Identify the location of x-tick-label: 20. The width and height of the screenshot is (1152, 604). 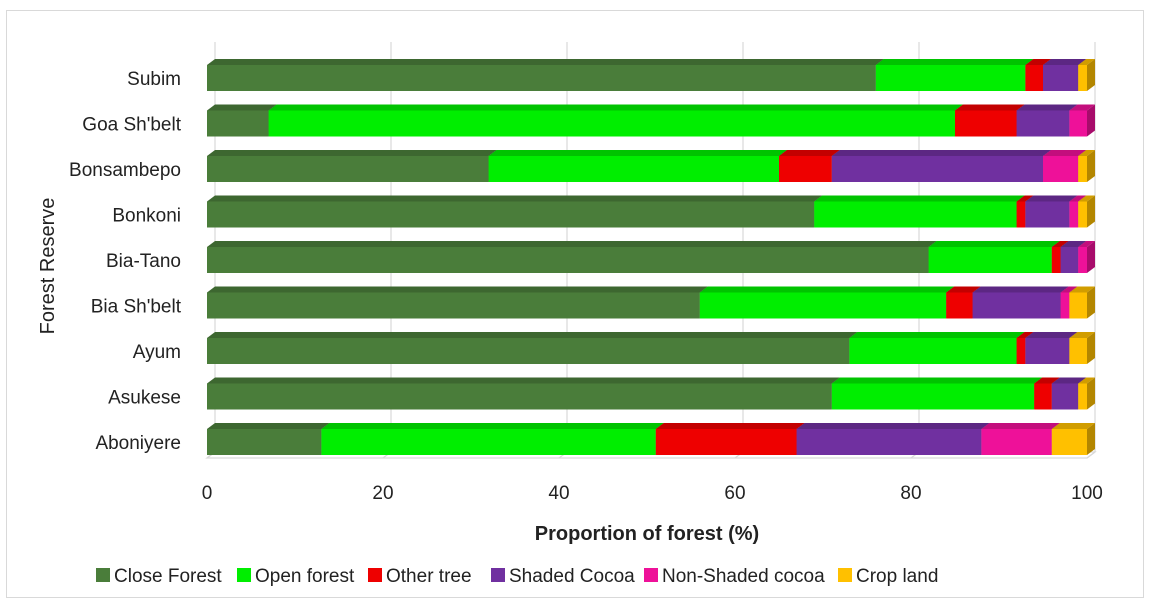
(382, 493).